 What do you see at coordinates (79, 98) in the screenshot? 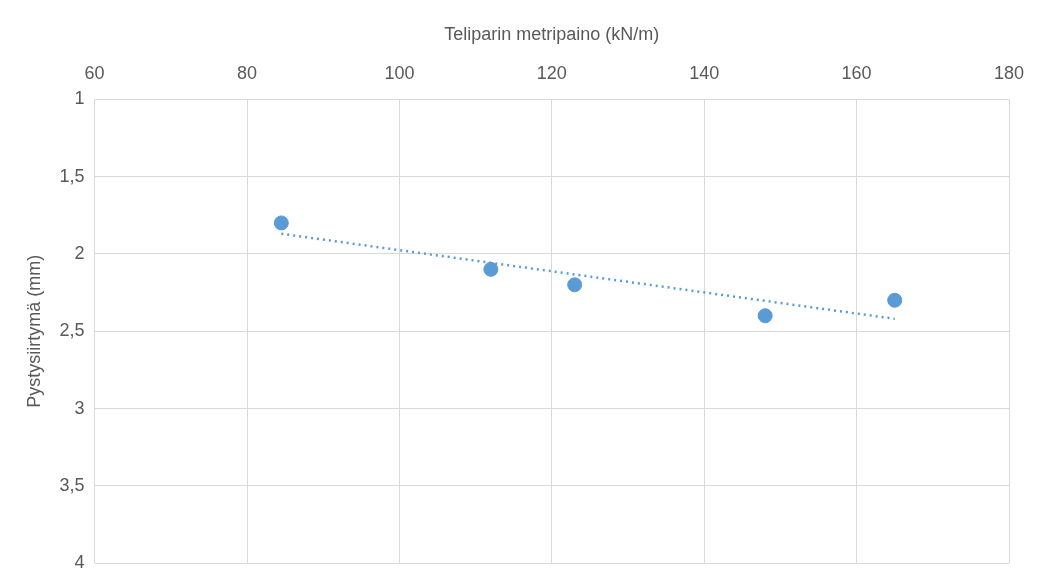
I see `y-tick-label: 1` at bounding box center [79, 98].